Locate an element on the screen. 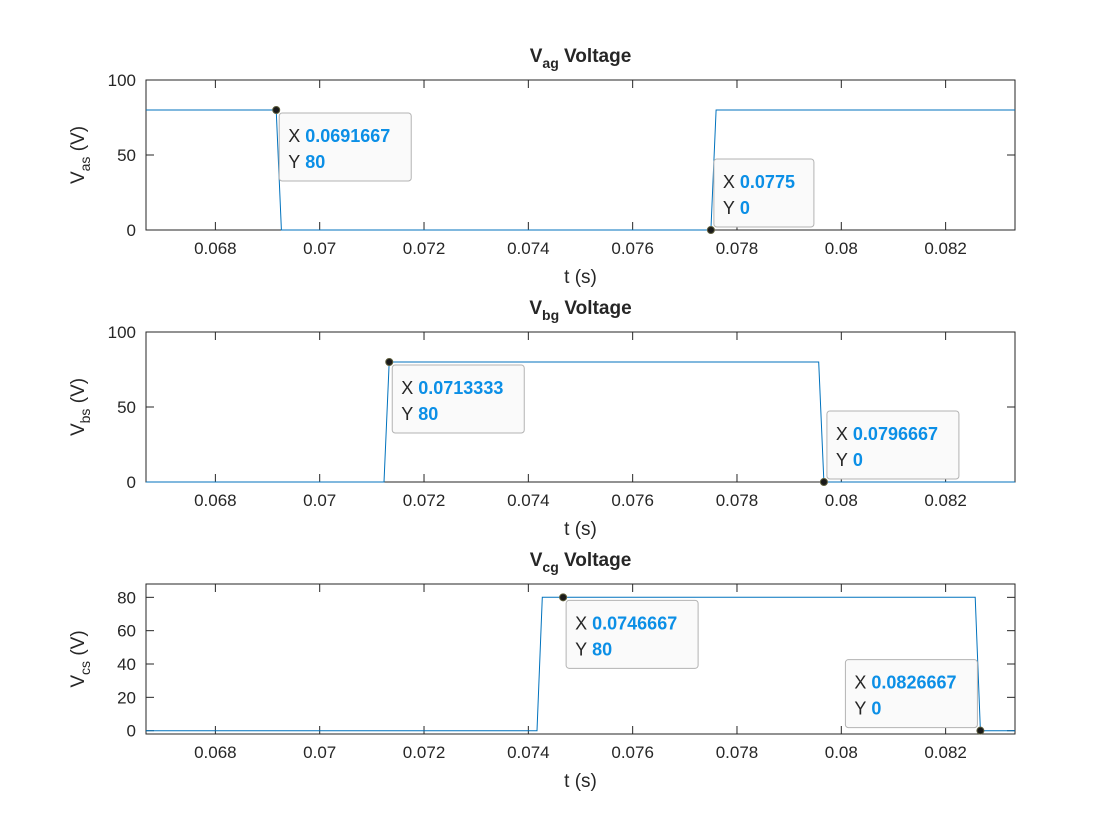 The image size is (1120, 840). series-line is located at coordinates (580, 664).